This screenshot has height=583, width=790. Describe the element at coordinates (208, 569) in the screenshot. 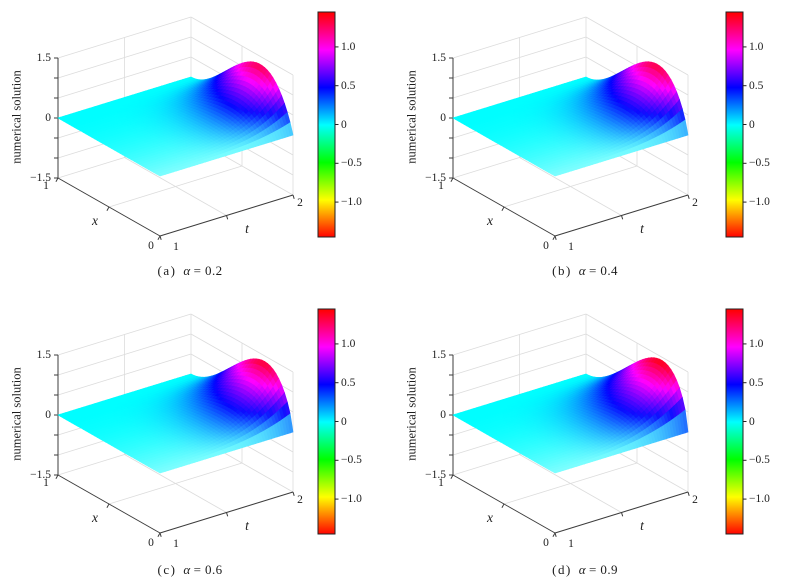

I see `alpha-value: = 0.6` at that location.